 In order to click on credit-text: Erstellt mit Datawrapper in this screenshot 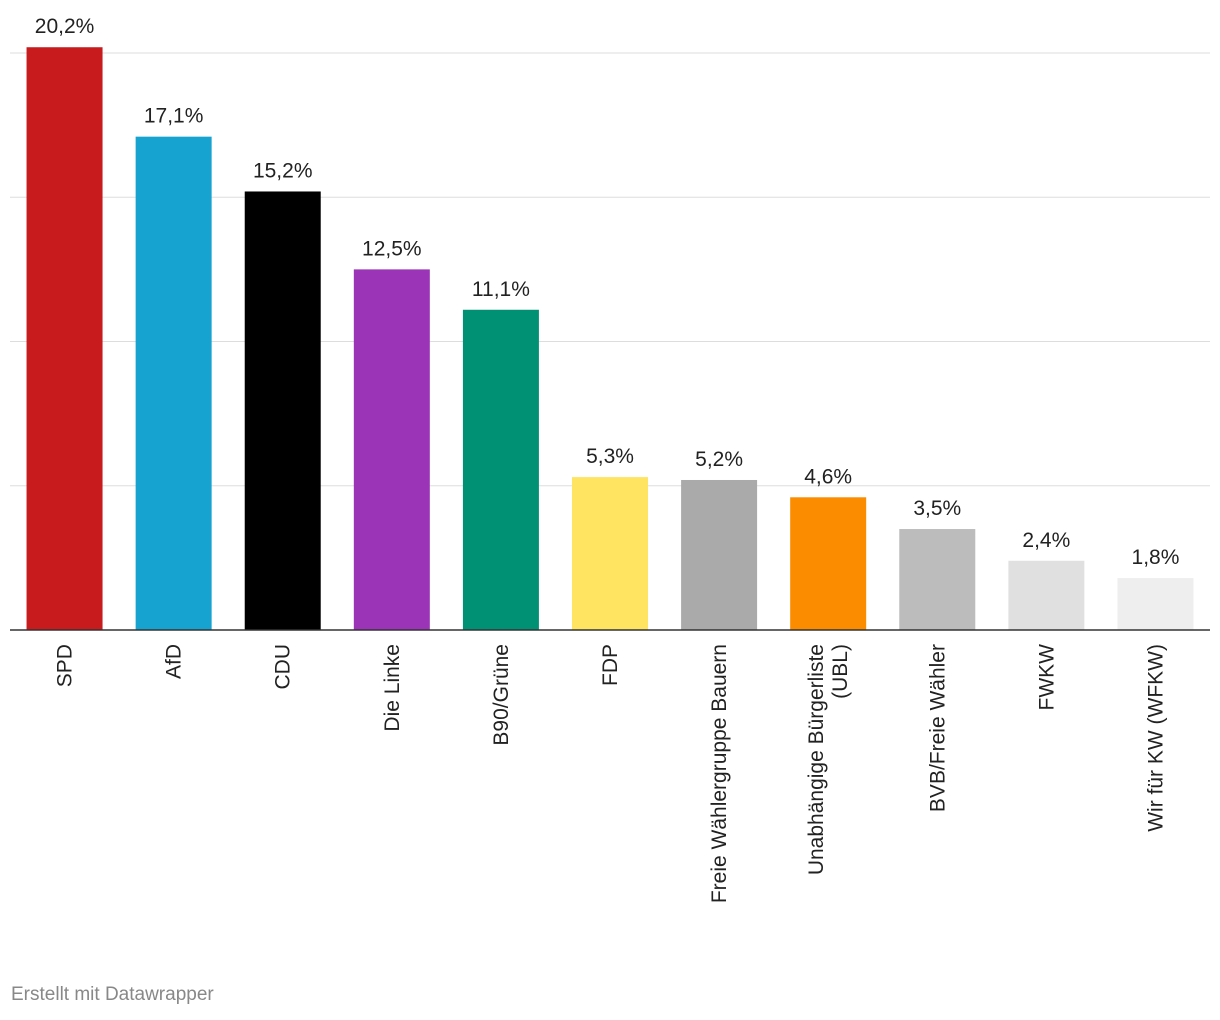, I will do `click(112, 994)`.